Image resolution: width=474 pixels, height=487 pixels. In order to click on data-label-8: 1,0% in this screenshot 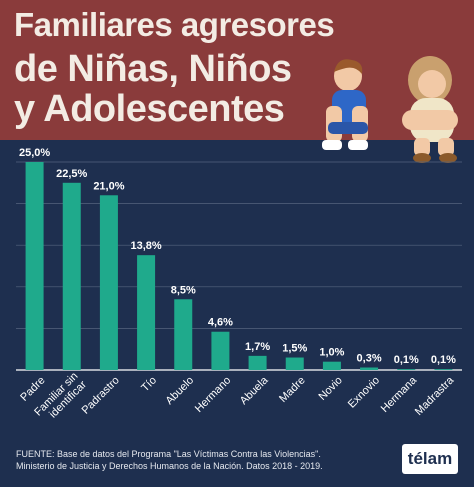, I will do `click(331, 353)`.